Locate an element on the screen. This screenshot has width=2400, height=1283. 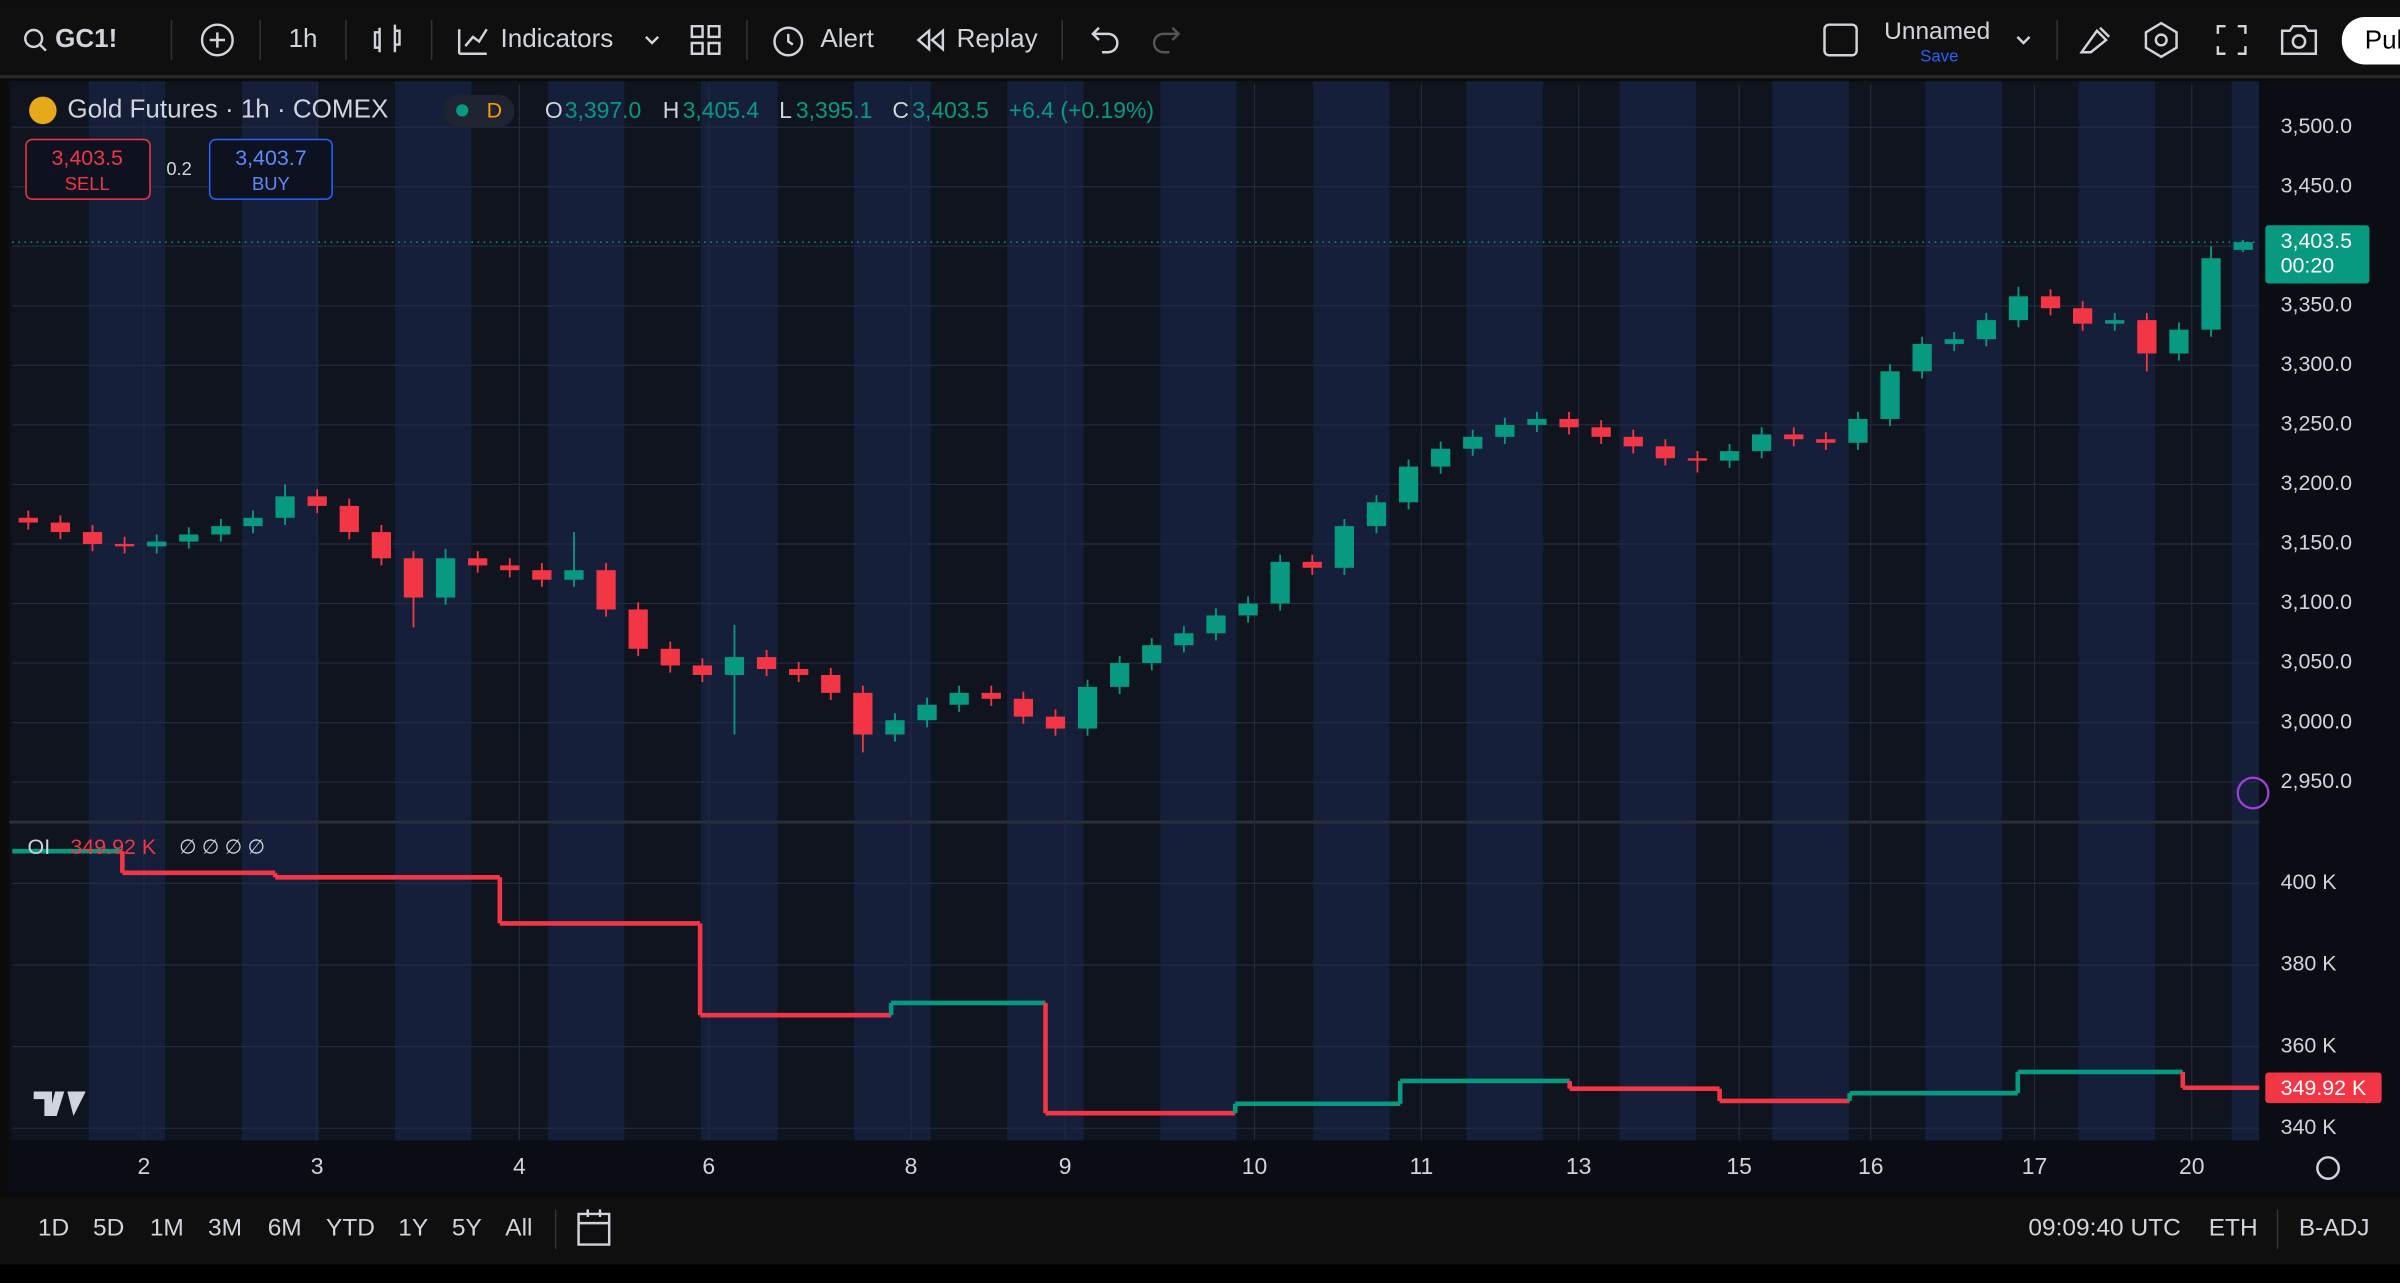
adjustment: B-ADJ is located at coordinates (2334, 1228).